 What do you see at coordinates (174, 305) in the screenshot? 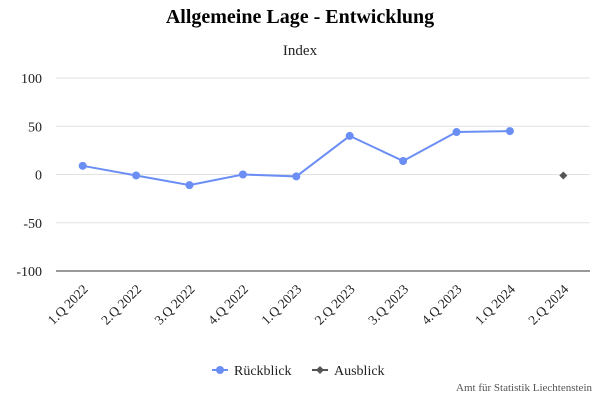
I see `x-tick-label: 3.Q 2022` at bounding box center [174, 305].